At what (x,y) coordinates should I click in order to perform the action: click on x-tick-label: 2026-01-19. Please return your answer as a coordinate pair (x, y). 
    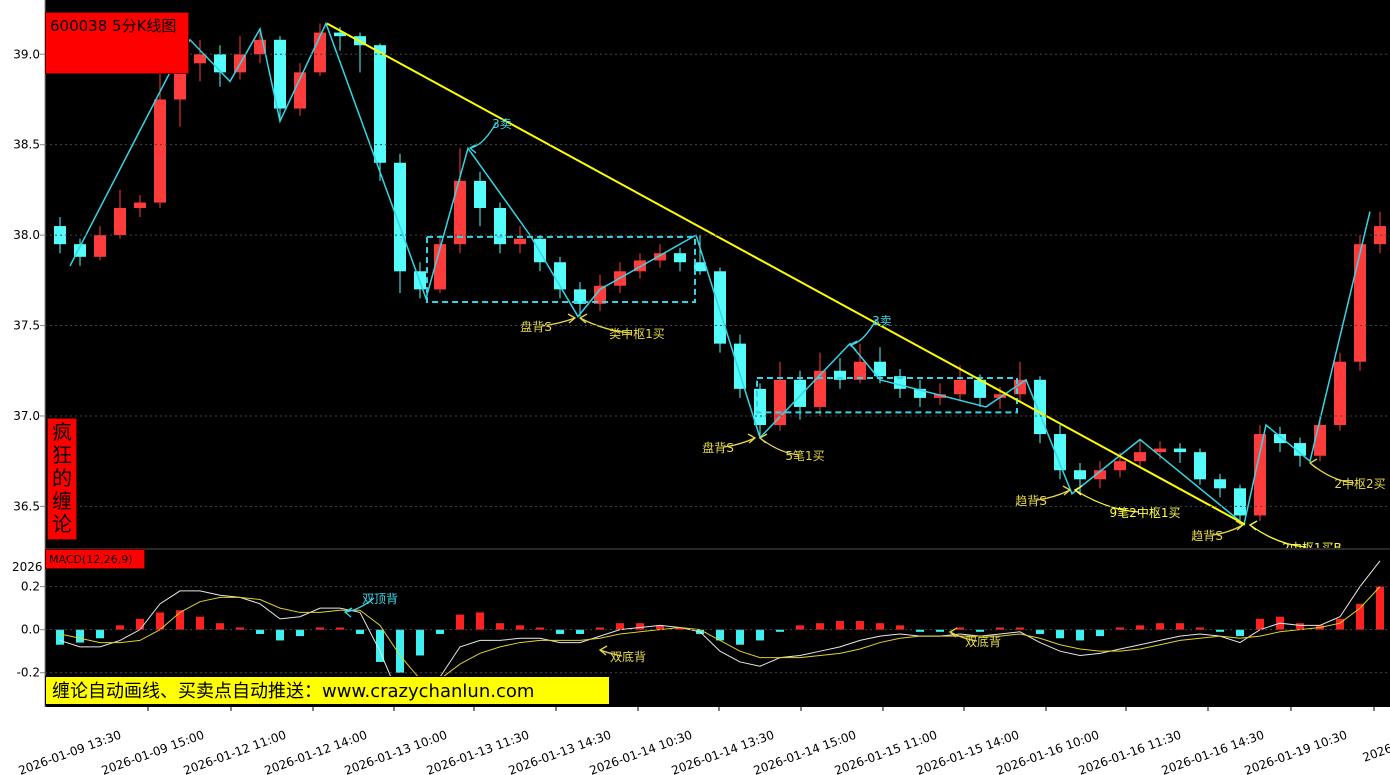
    Looking at the image, I should click on (1375, 746).